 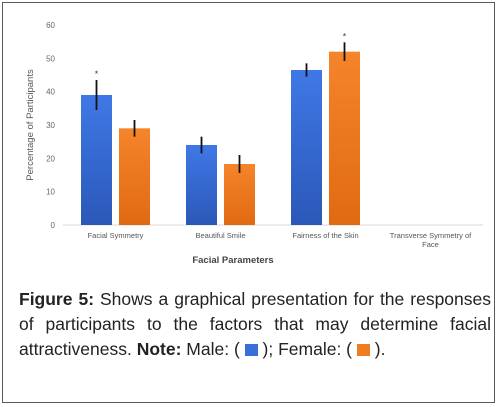 I want to click on note-label: Note:, so click(x=159, y=349).